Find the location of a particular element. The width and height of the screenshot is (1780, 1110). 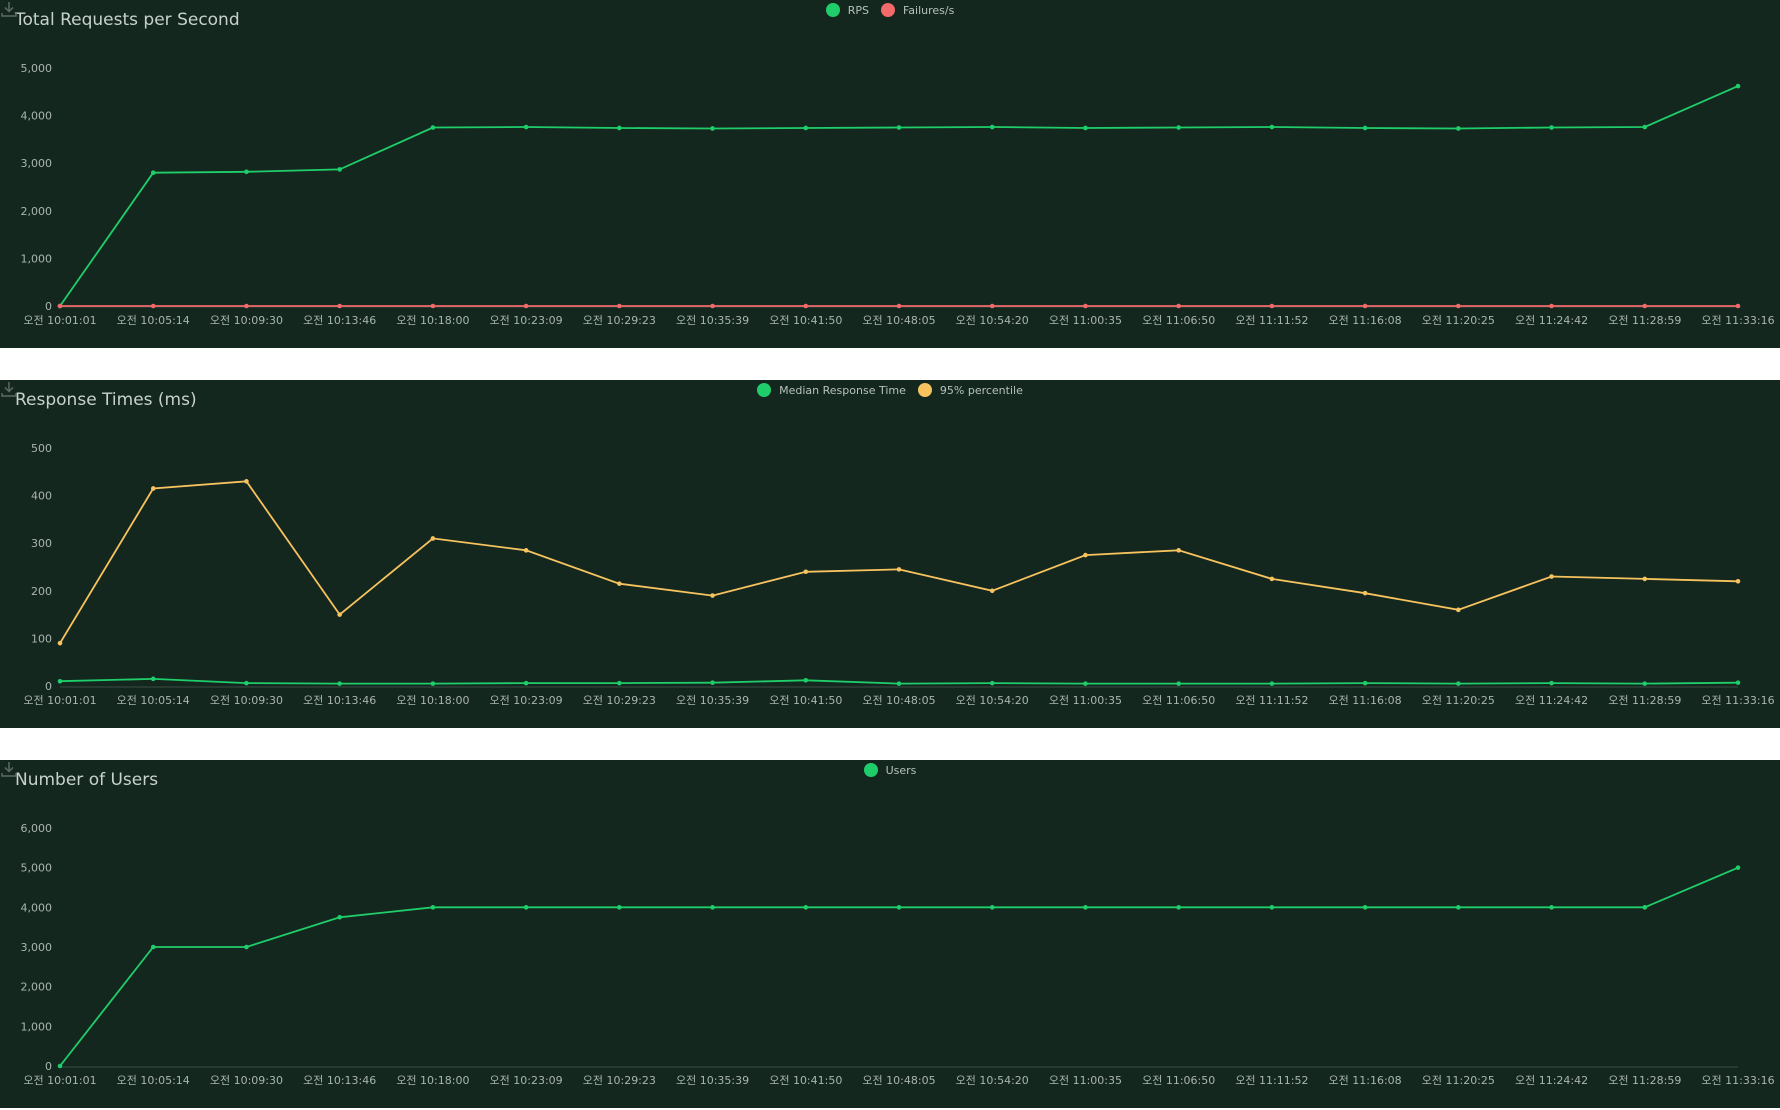

y-tick-label: 5,000 is located at coordinates (37, 868).